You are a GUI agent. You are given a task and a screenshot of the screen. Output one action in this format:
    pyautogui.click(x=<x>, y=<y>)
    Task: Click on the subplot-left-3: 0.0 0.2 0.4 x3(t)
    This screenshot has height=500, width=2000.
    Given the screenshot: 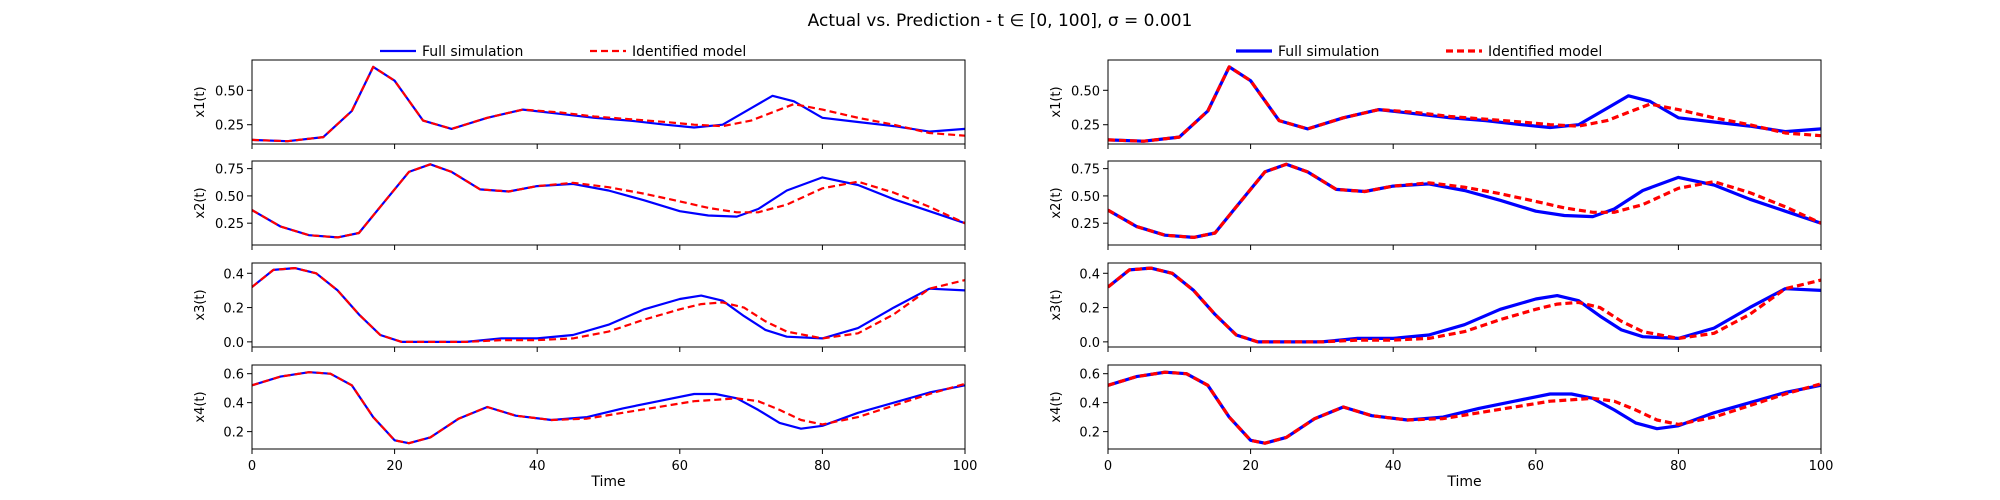 What is the action you would take?
    pyautogui.click(x=579, y=307)
    